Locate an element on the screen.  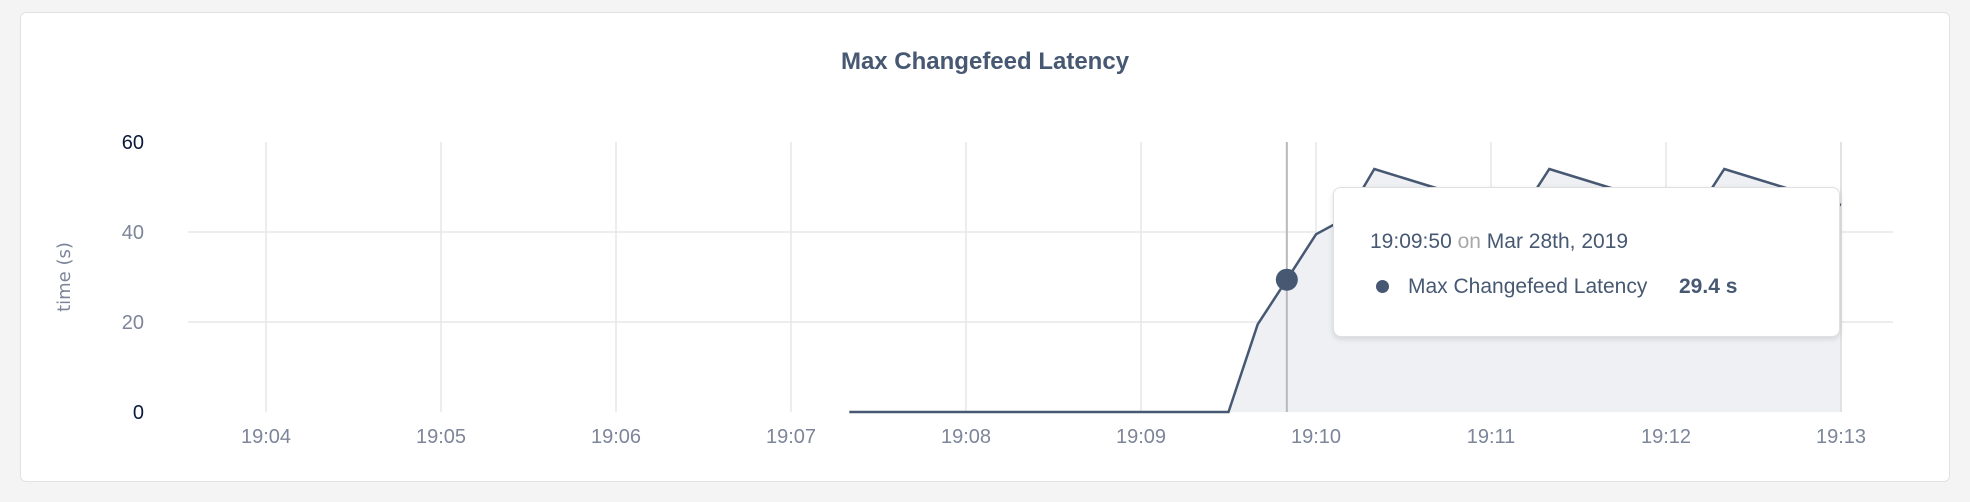
y-axis-label: time (s) is located at coordinates (64, 277).